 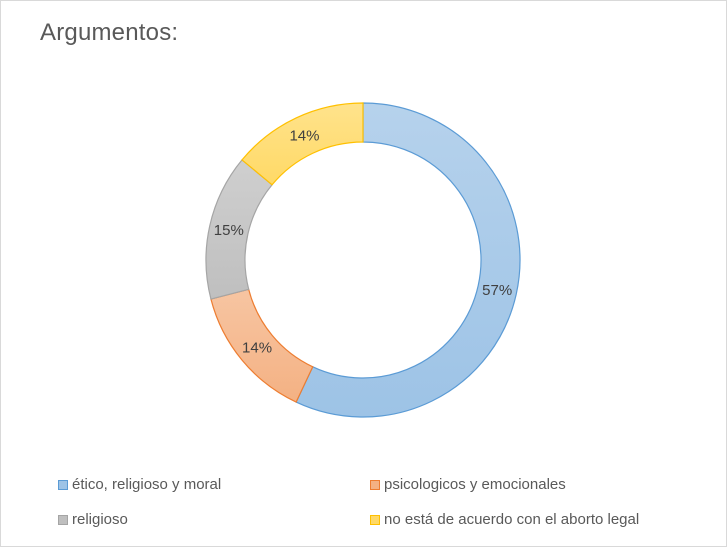 What do you see at coordinates (497, 290) in the screenshot?
I see `data-label: 57%` at bounding box center [497, 290].